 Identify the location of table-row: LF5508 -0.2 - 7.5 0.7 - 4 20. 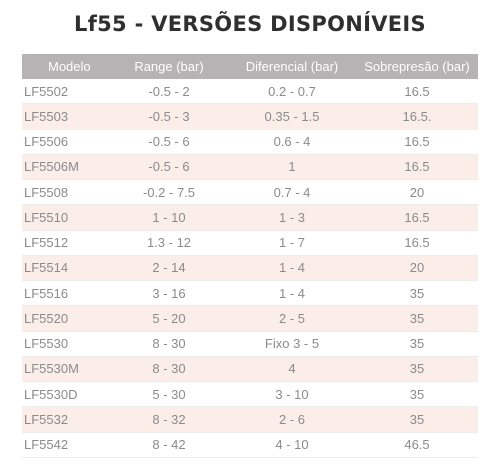
(250, 192).